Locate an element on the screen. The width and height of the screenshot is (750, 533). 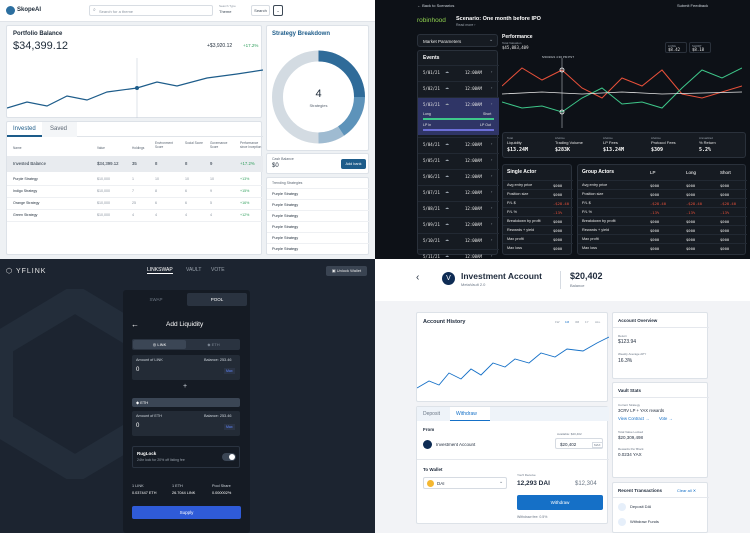
unlock-wallet-button: ▣ Unlock Wallet is located at coordinates (346, 271).